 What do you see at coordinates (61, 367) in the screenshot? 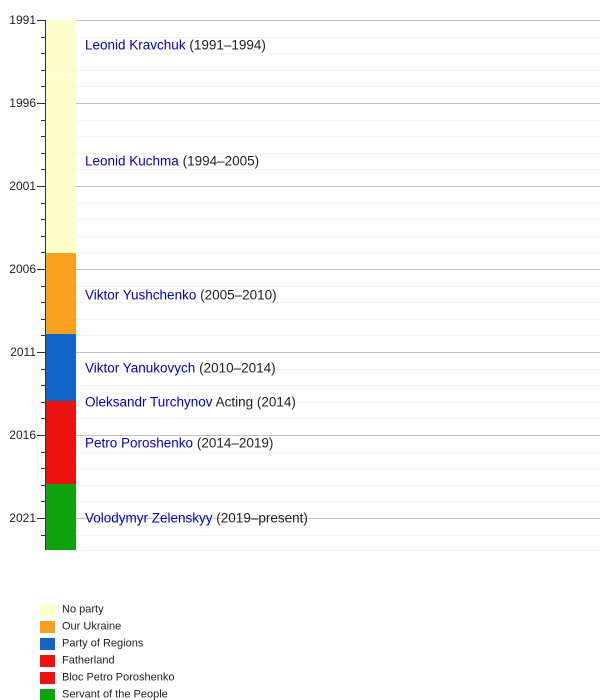
I see `party-segment-party-of-regions` at bounding box center [61, 367].